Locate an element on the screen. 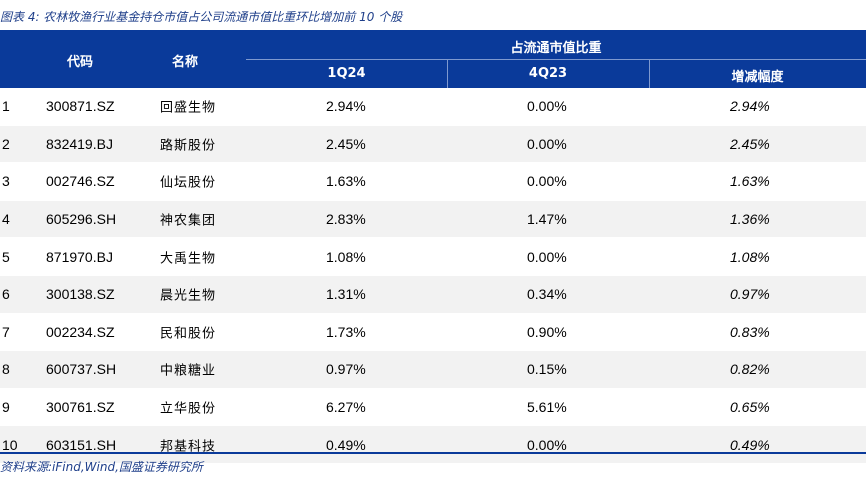  value-1q24: 2.94% is located at coordinates (346, 106).